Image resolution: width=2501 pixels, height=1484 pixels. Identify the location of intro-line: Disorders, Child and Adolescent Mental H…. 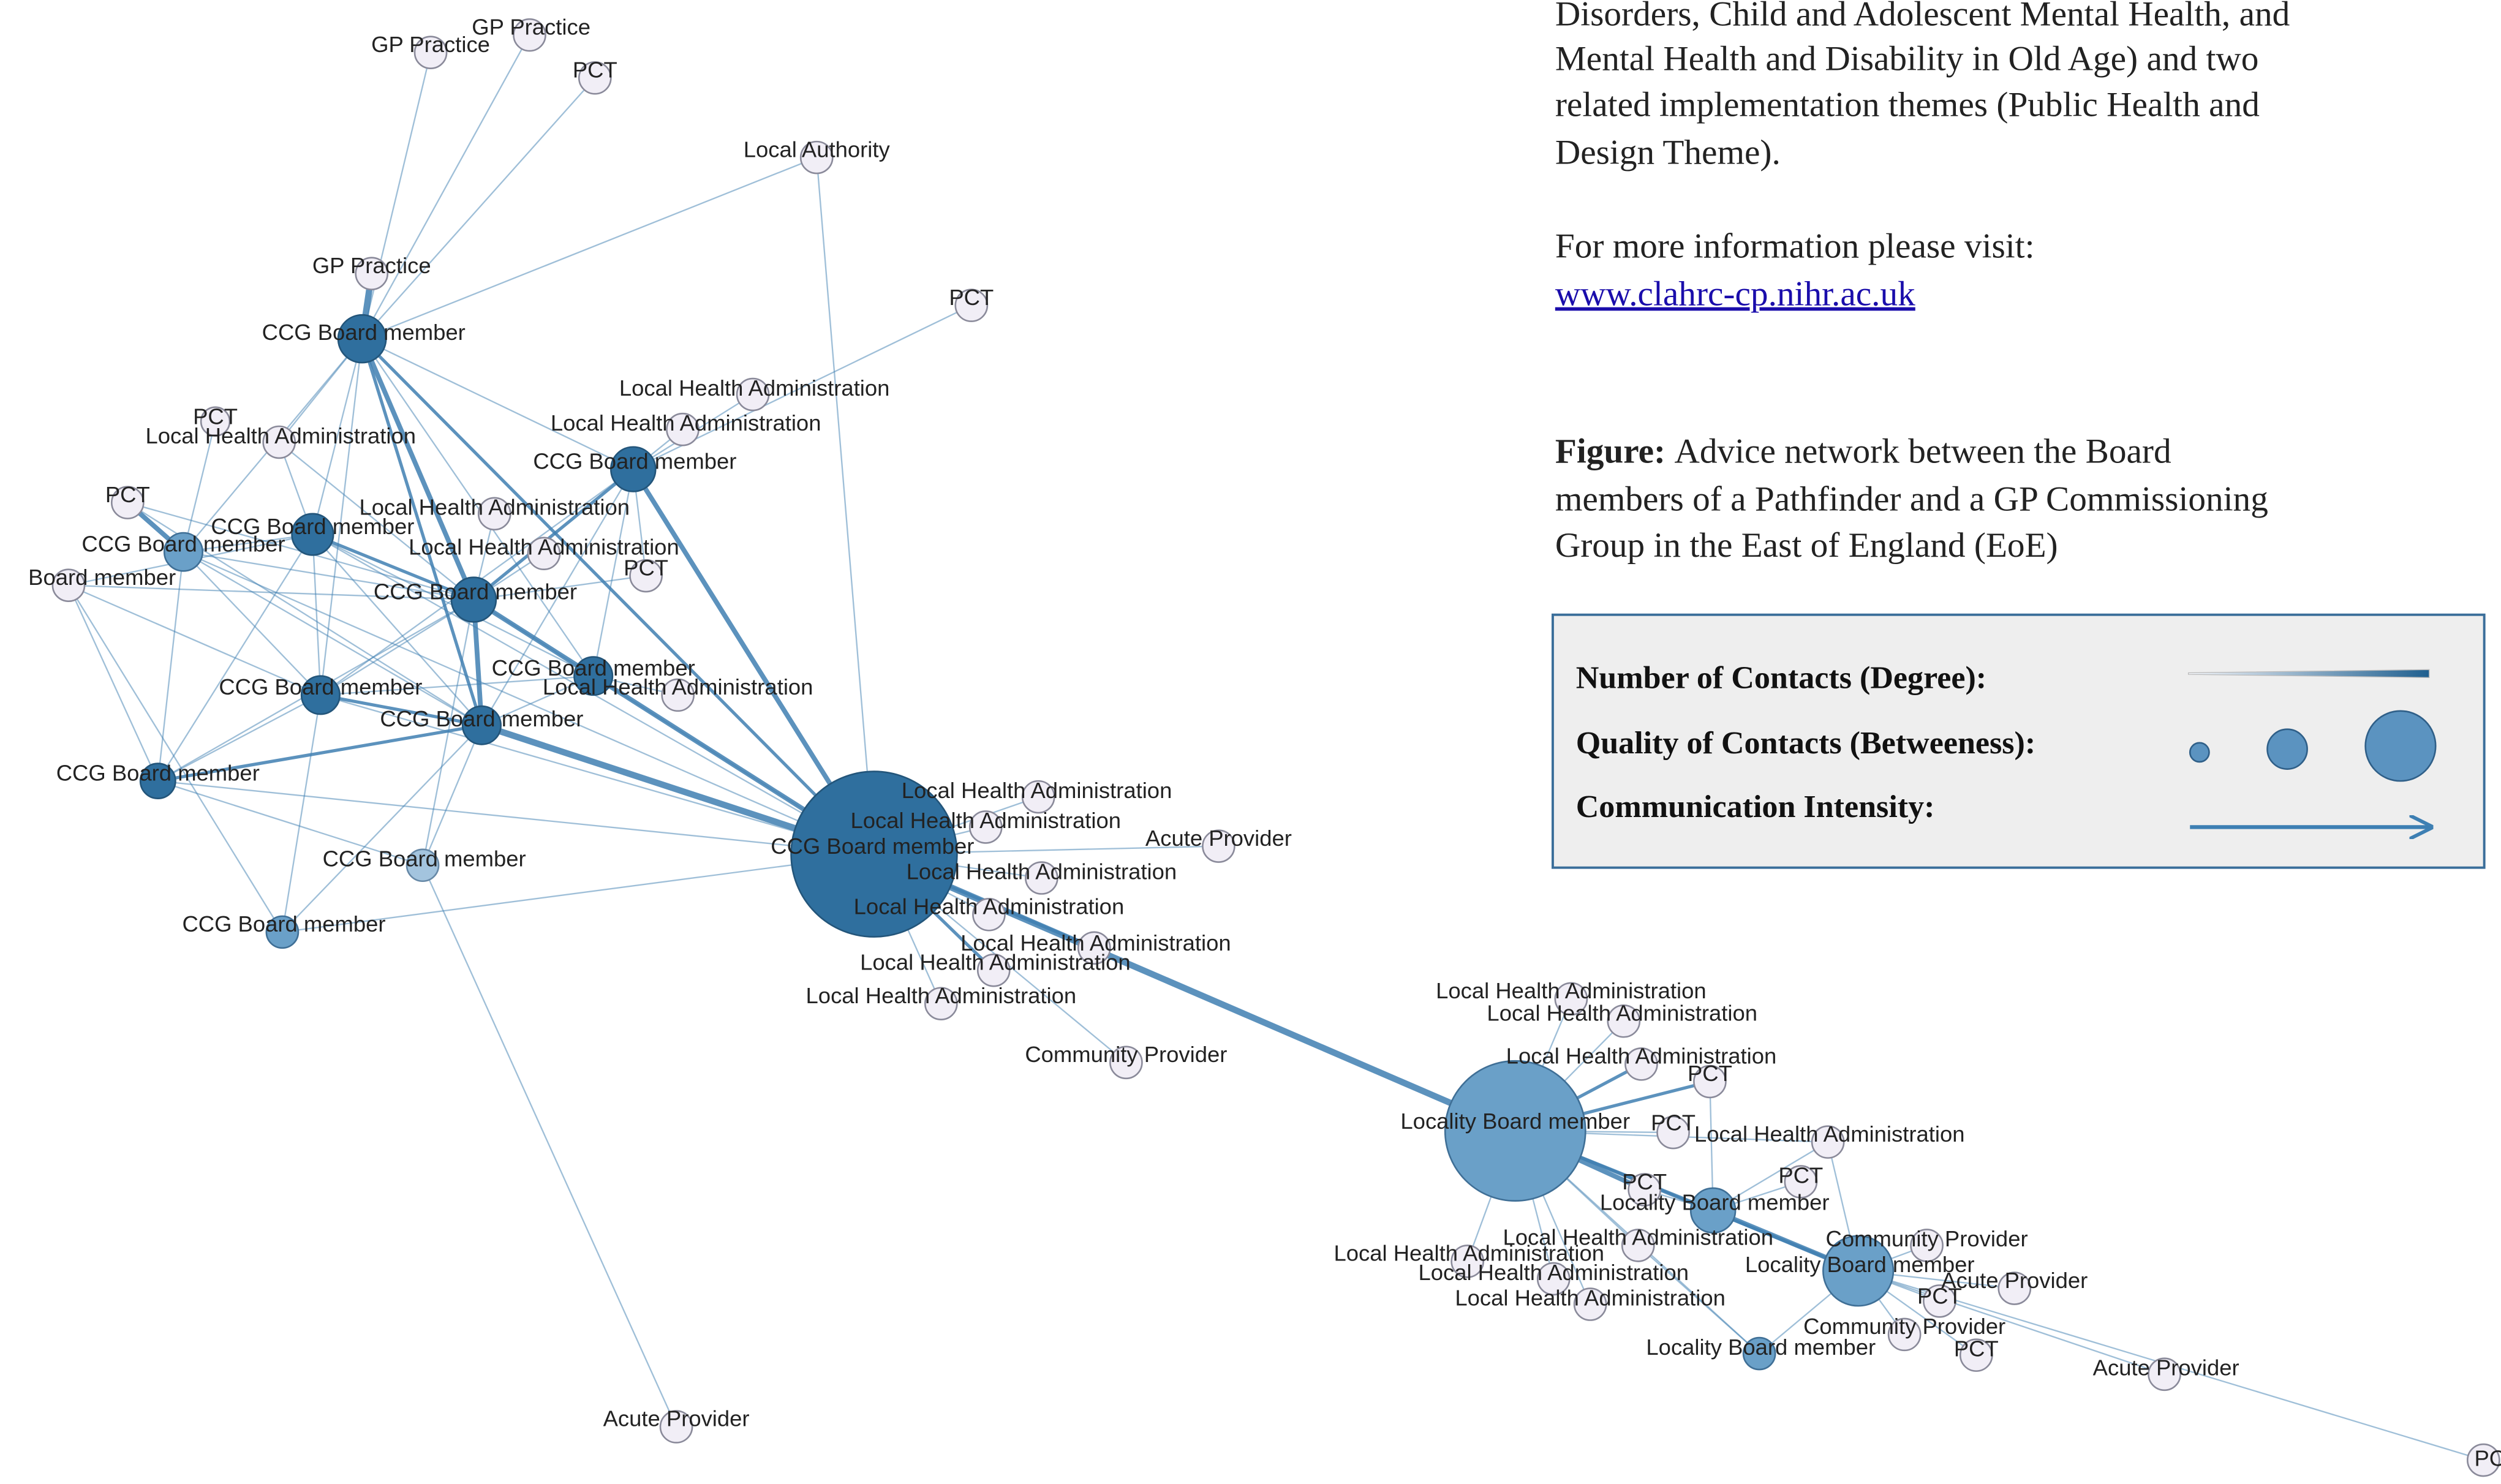
(1923, 17).